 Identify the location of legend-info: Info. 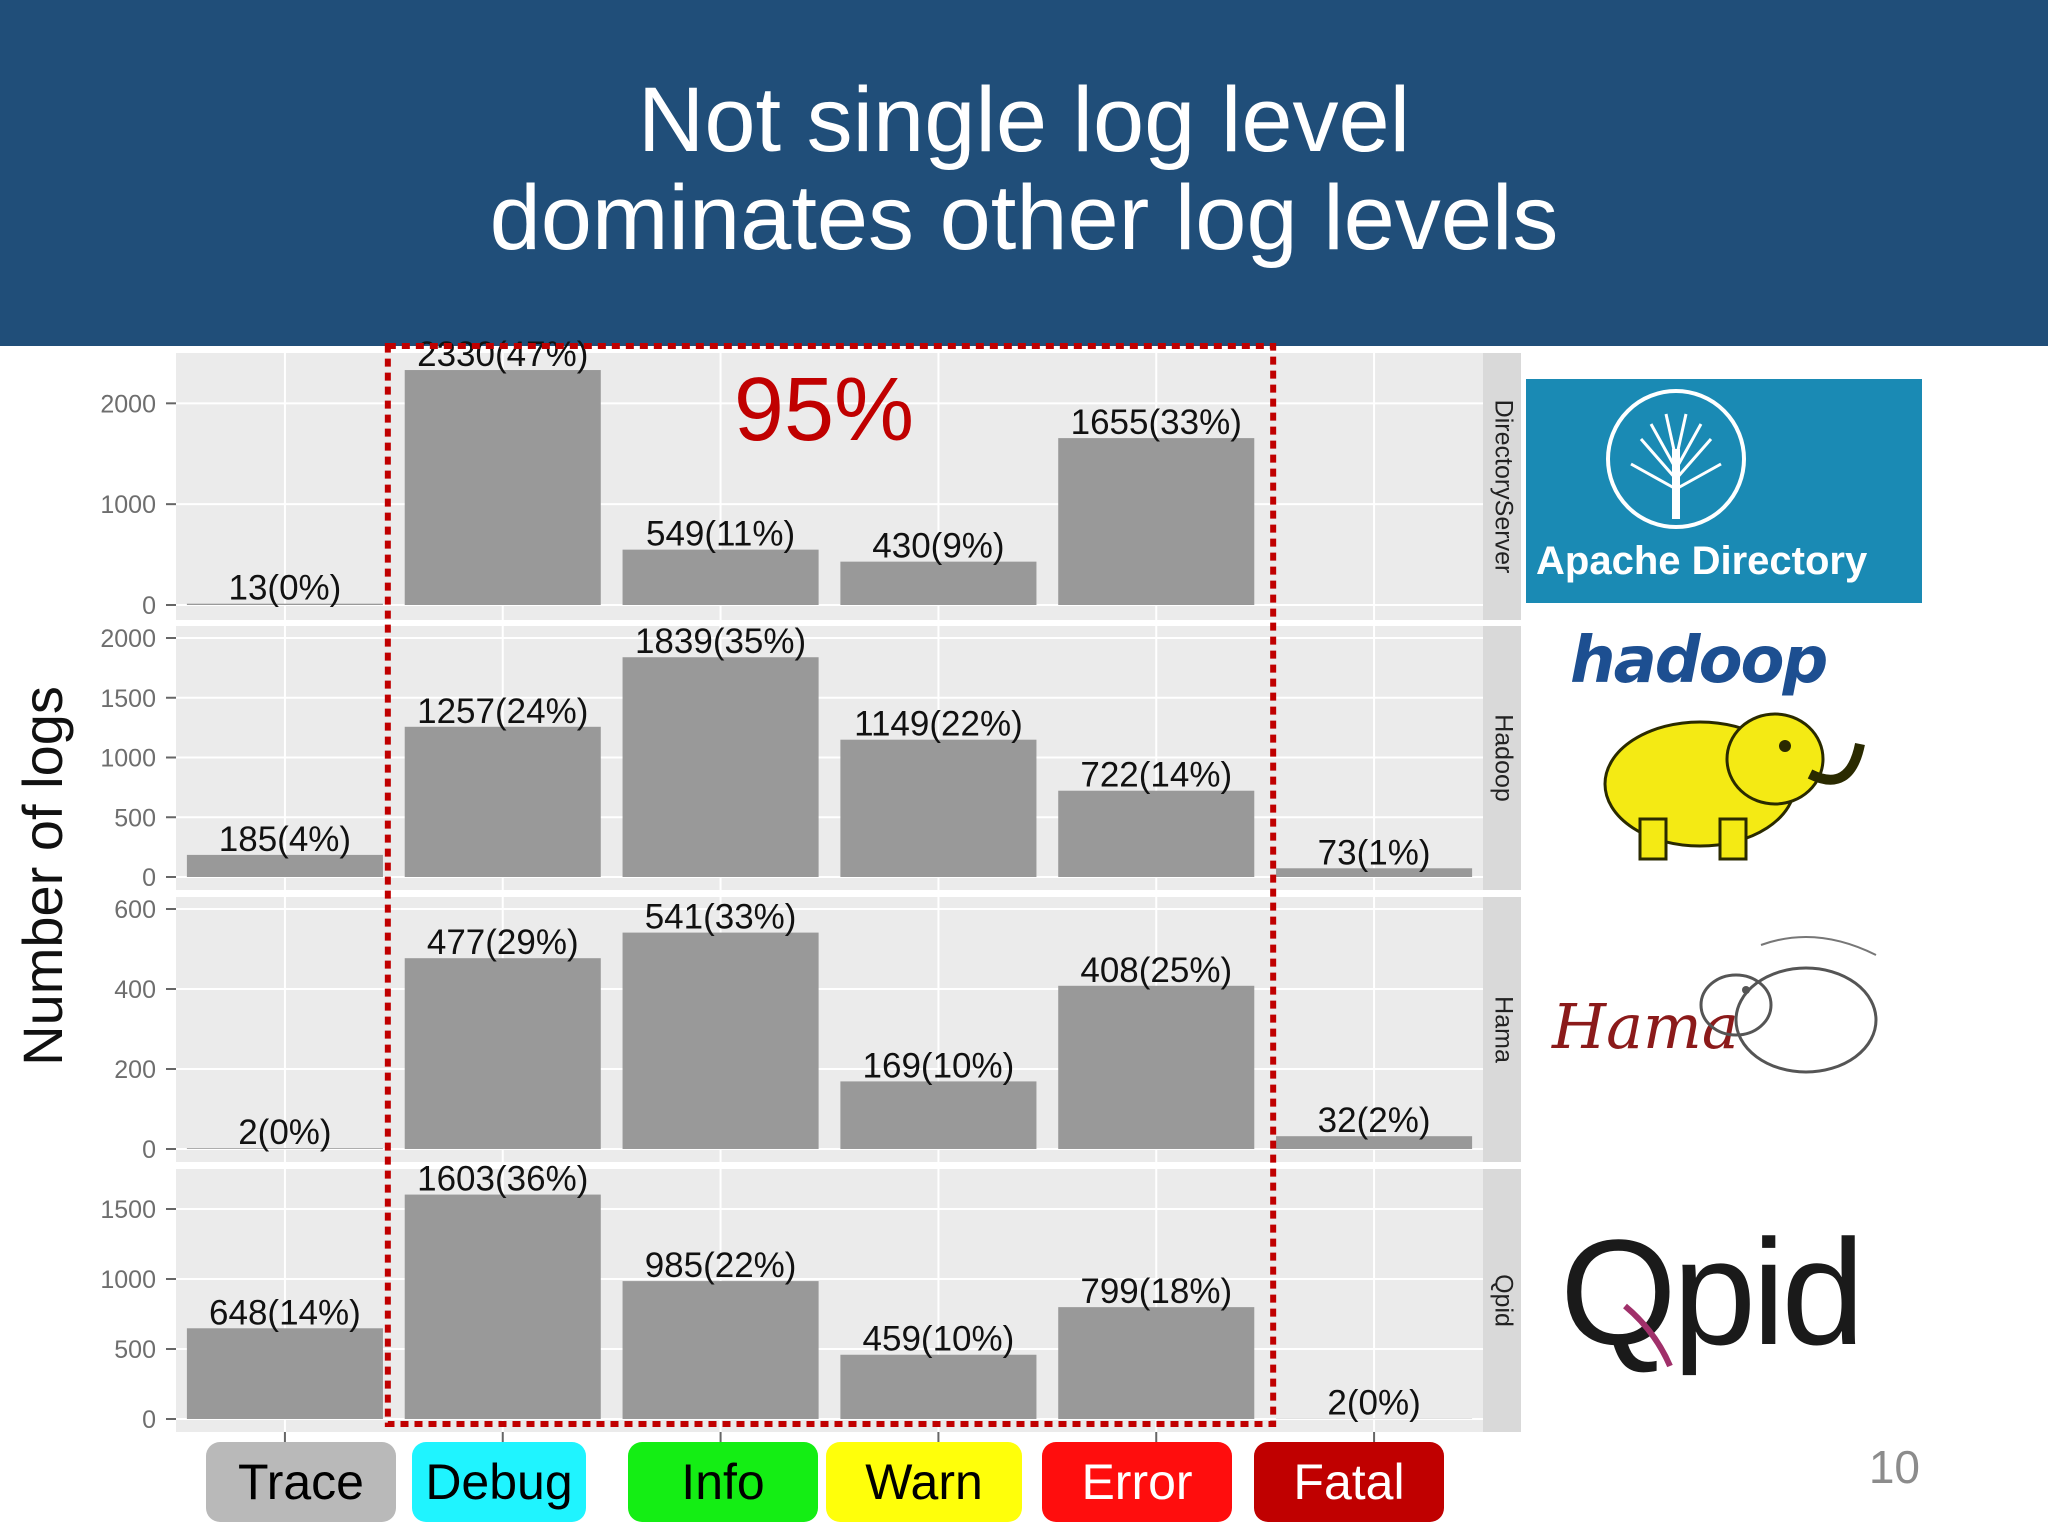
(723, 1482).